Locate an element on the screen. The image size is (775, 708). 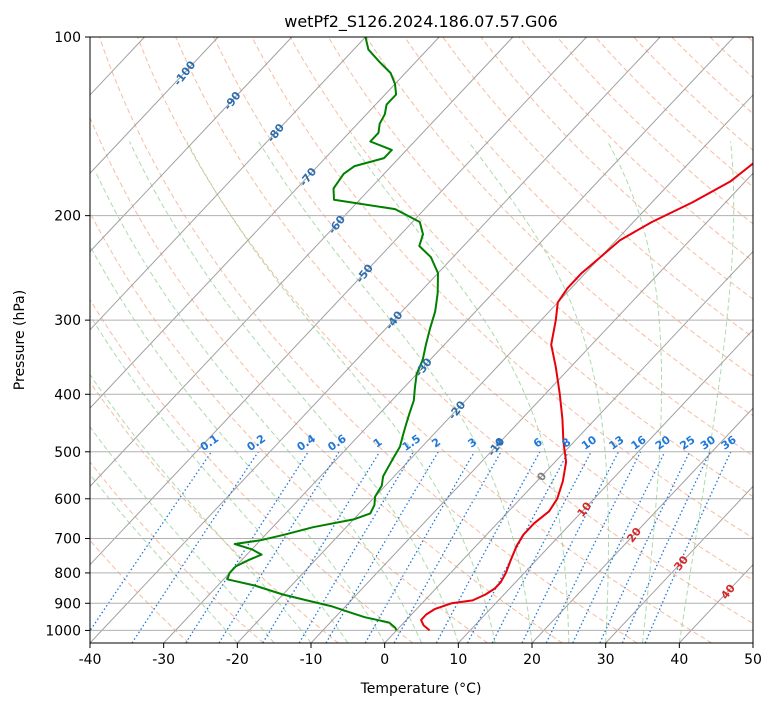
x-tick-label: 50 is located at coordinates (753, 660).